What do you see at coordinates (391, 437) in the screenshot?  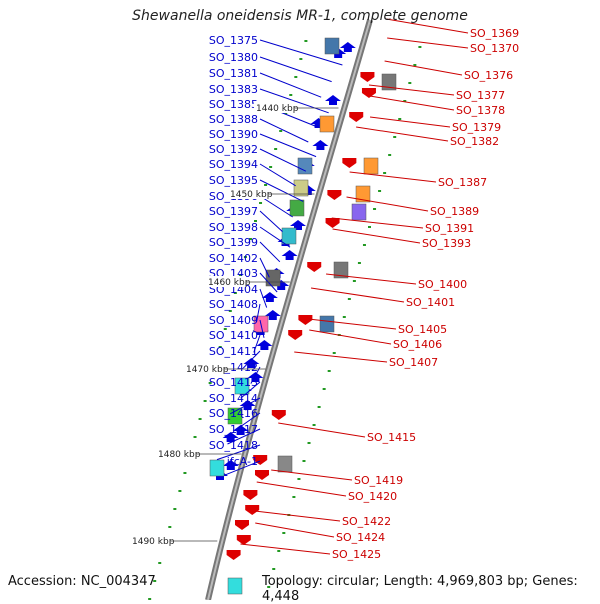 I see `gene-label-reverse: SO_1415` at bounding box center [391, 437].